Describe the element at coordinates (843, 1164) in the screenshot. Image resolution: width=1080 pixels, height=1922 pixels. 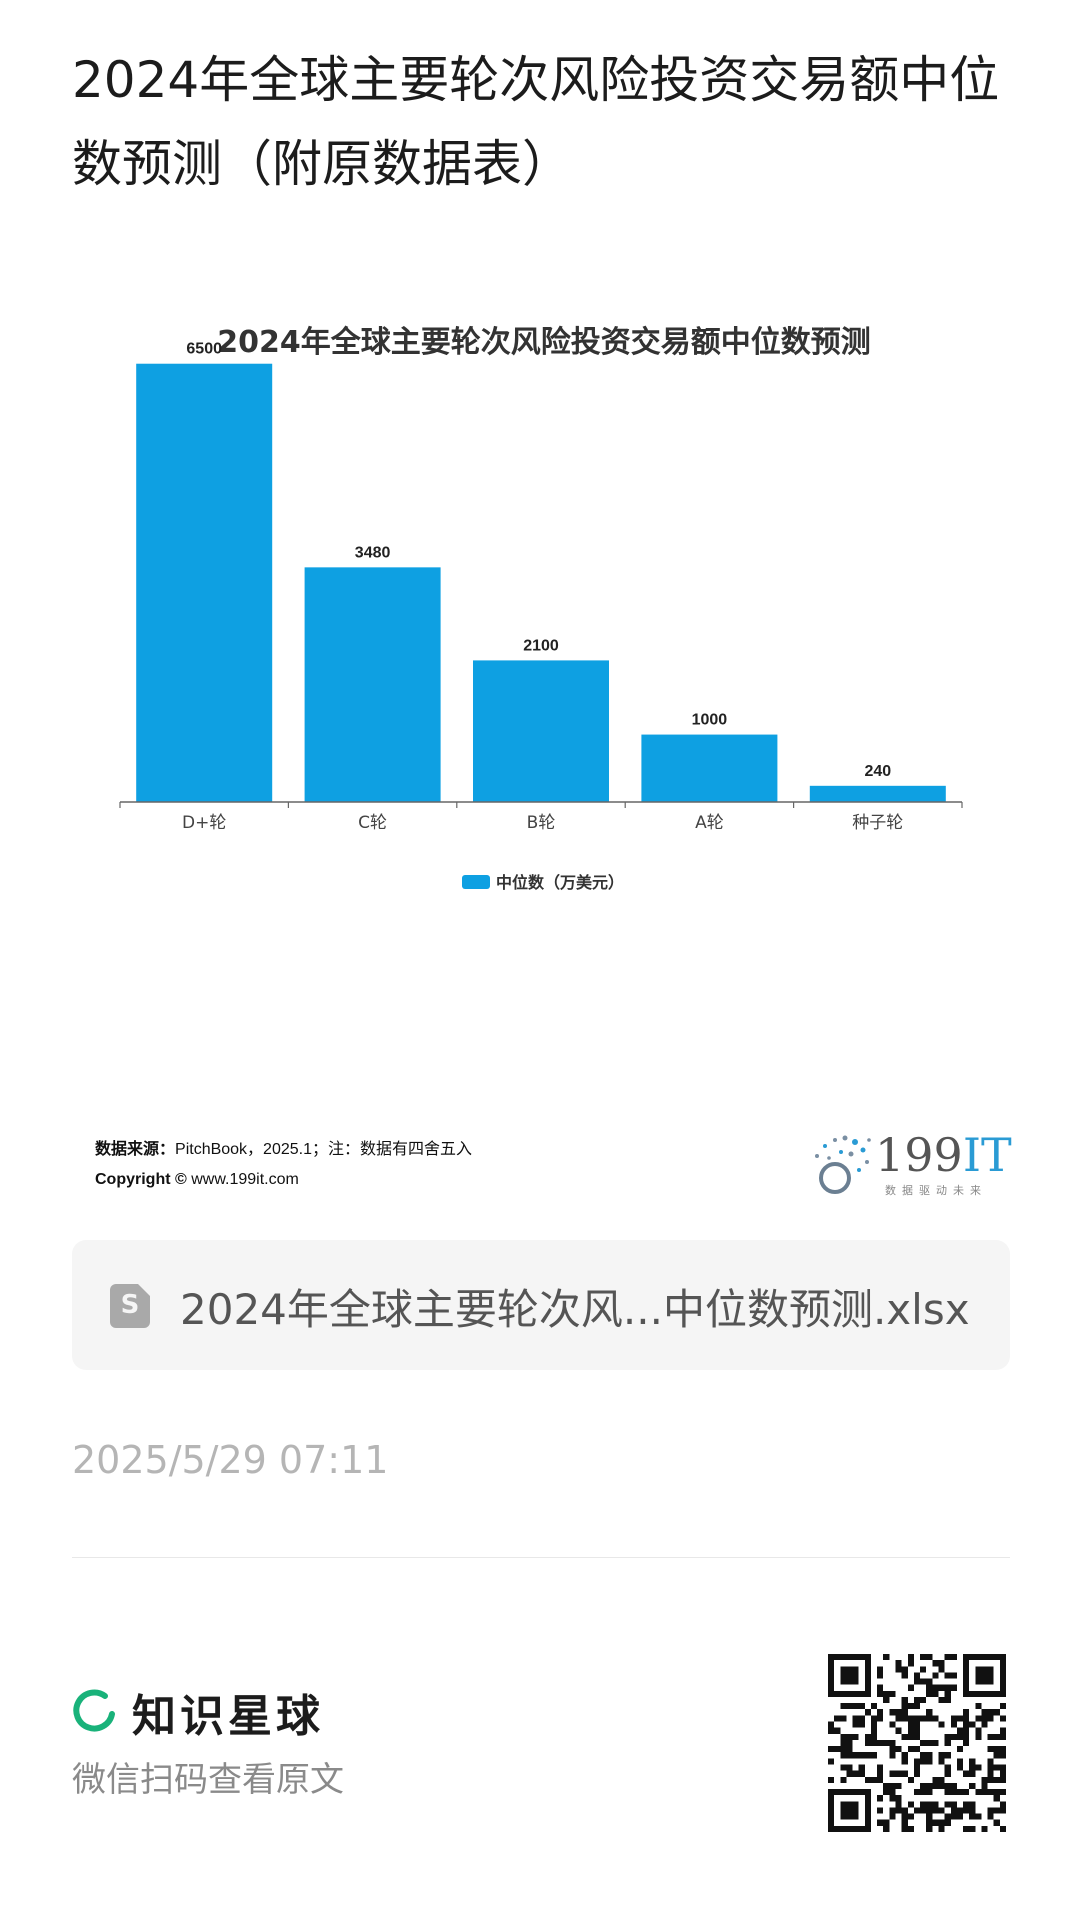
I see `logo-dots-icon` at that location.